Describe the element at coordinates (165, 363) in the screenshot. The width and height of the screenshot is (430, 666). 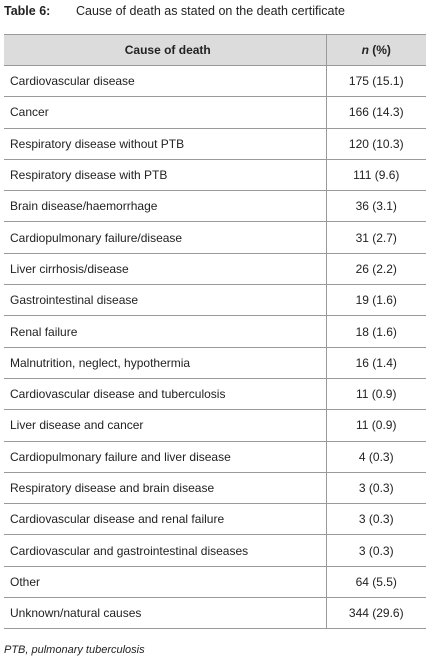
I see `cause-cell: Malnutrition, neglect, hypothermia` at that location.